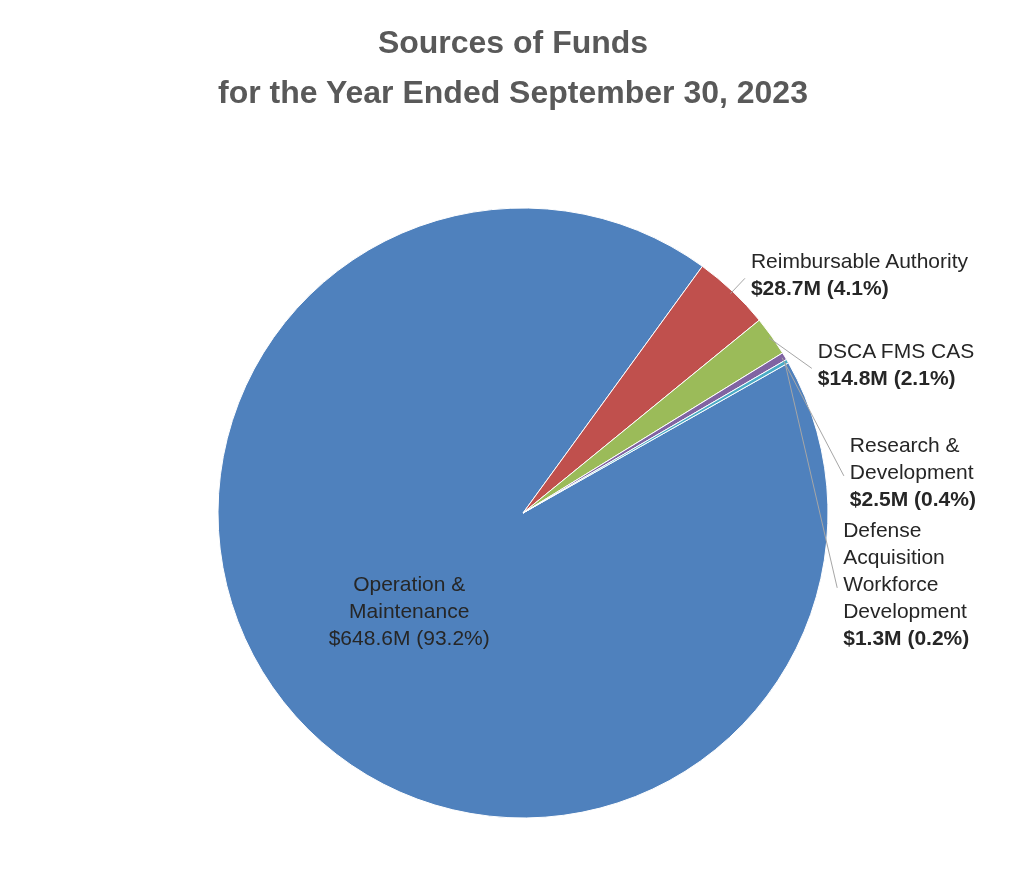  Describe the element at coordinates (906, 638) in the screenshot. I see `data-label: $1.3M (0.2%)` at that location.